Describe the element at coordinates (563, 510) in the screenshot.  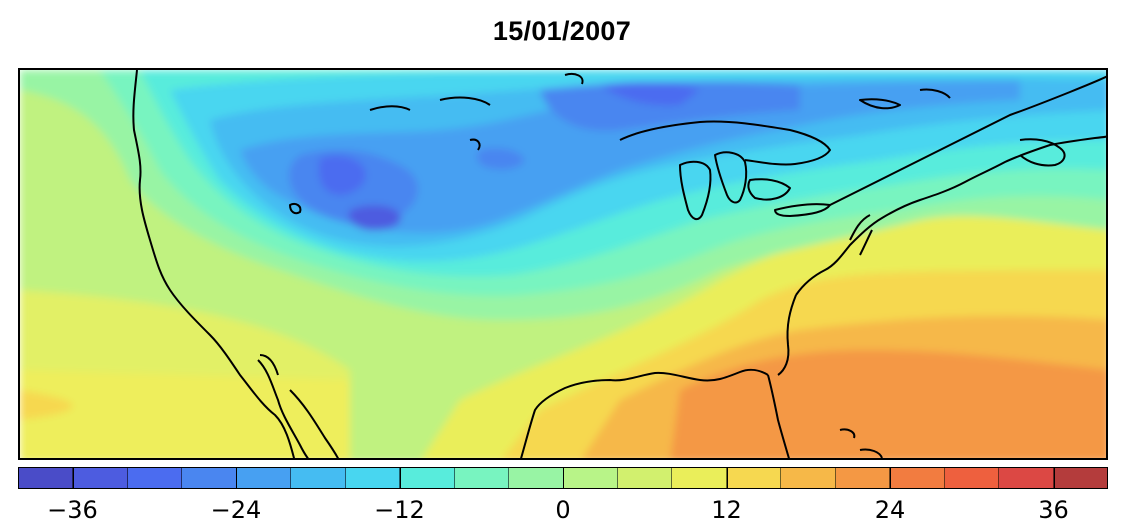
I see `colorbar-tick-label: 0` at that location.